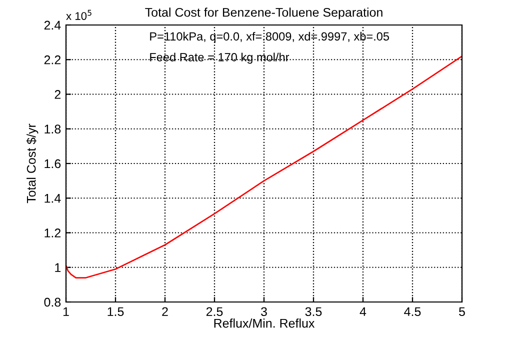 Image resolution: width=512 pixels, height=340 pixels. Describe the element at coordinates (66, 311) in the screenshot. I see `x-tick-label: 1` at that location.